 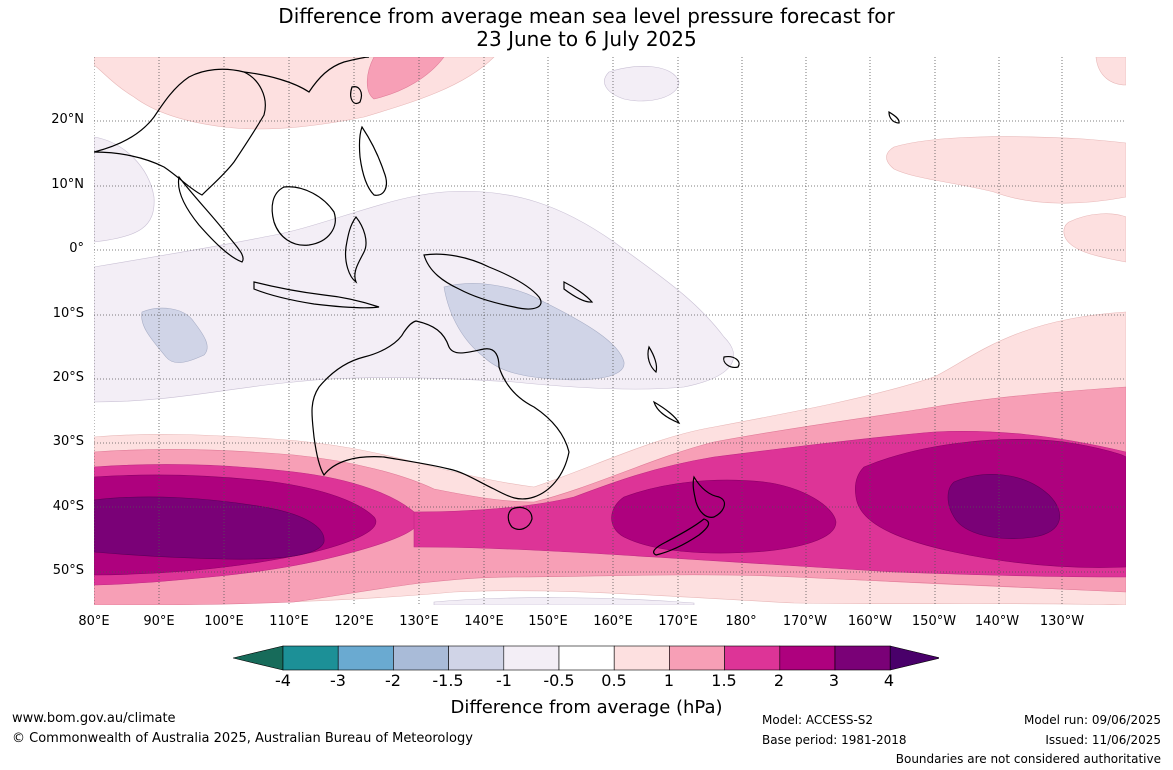 What do you see at coordinates (1103, 740) in the screenshot?
I see `footer-issued: Issued: 11/06/2025` at bounding box center [1103, 740].